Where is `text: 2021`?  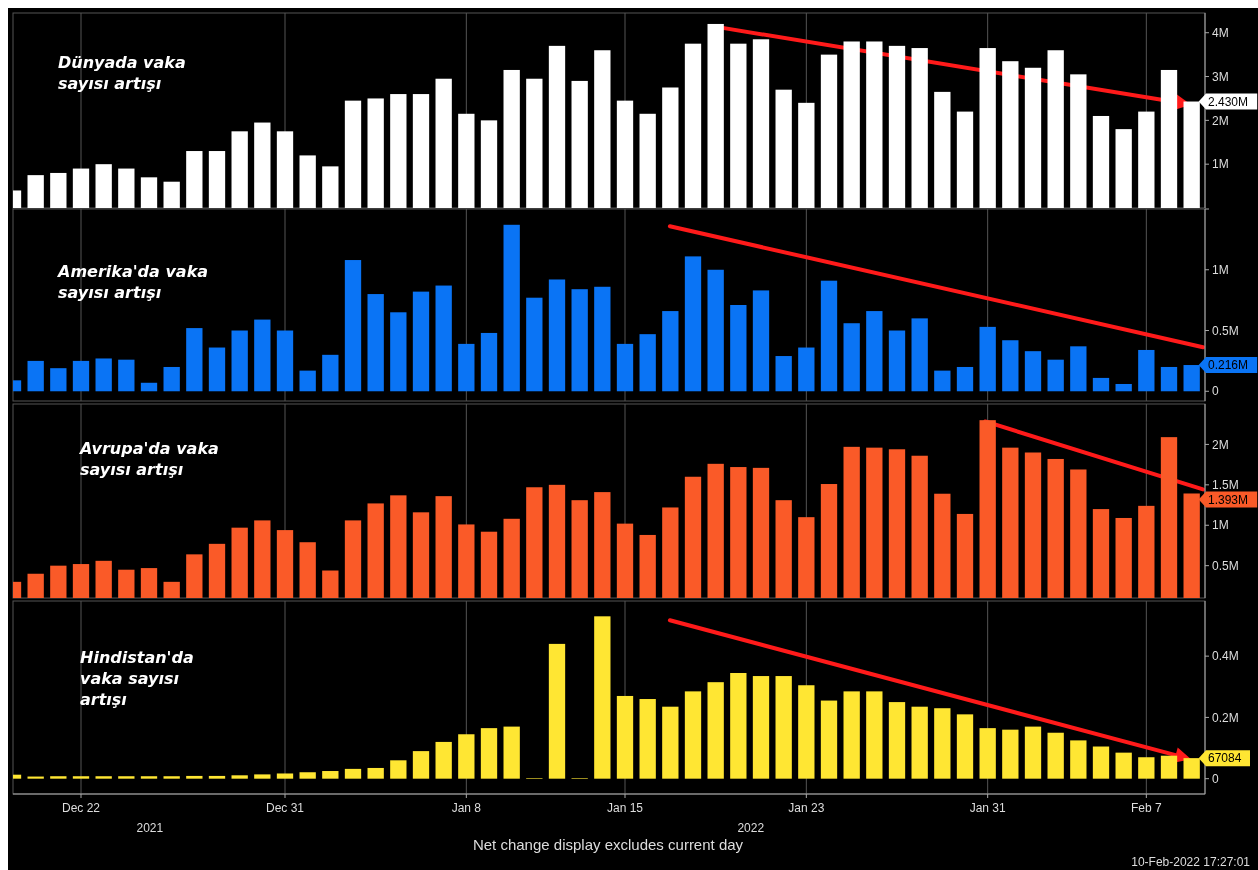 text: 2021 is located at coordinates (150, 828).